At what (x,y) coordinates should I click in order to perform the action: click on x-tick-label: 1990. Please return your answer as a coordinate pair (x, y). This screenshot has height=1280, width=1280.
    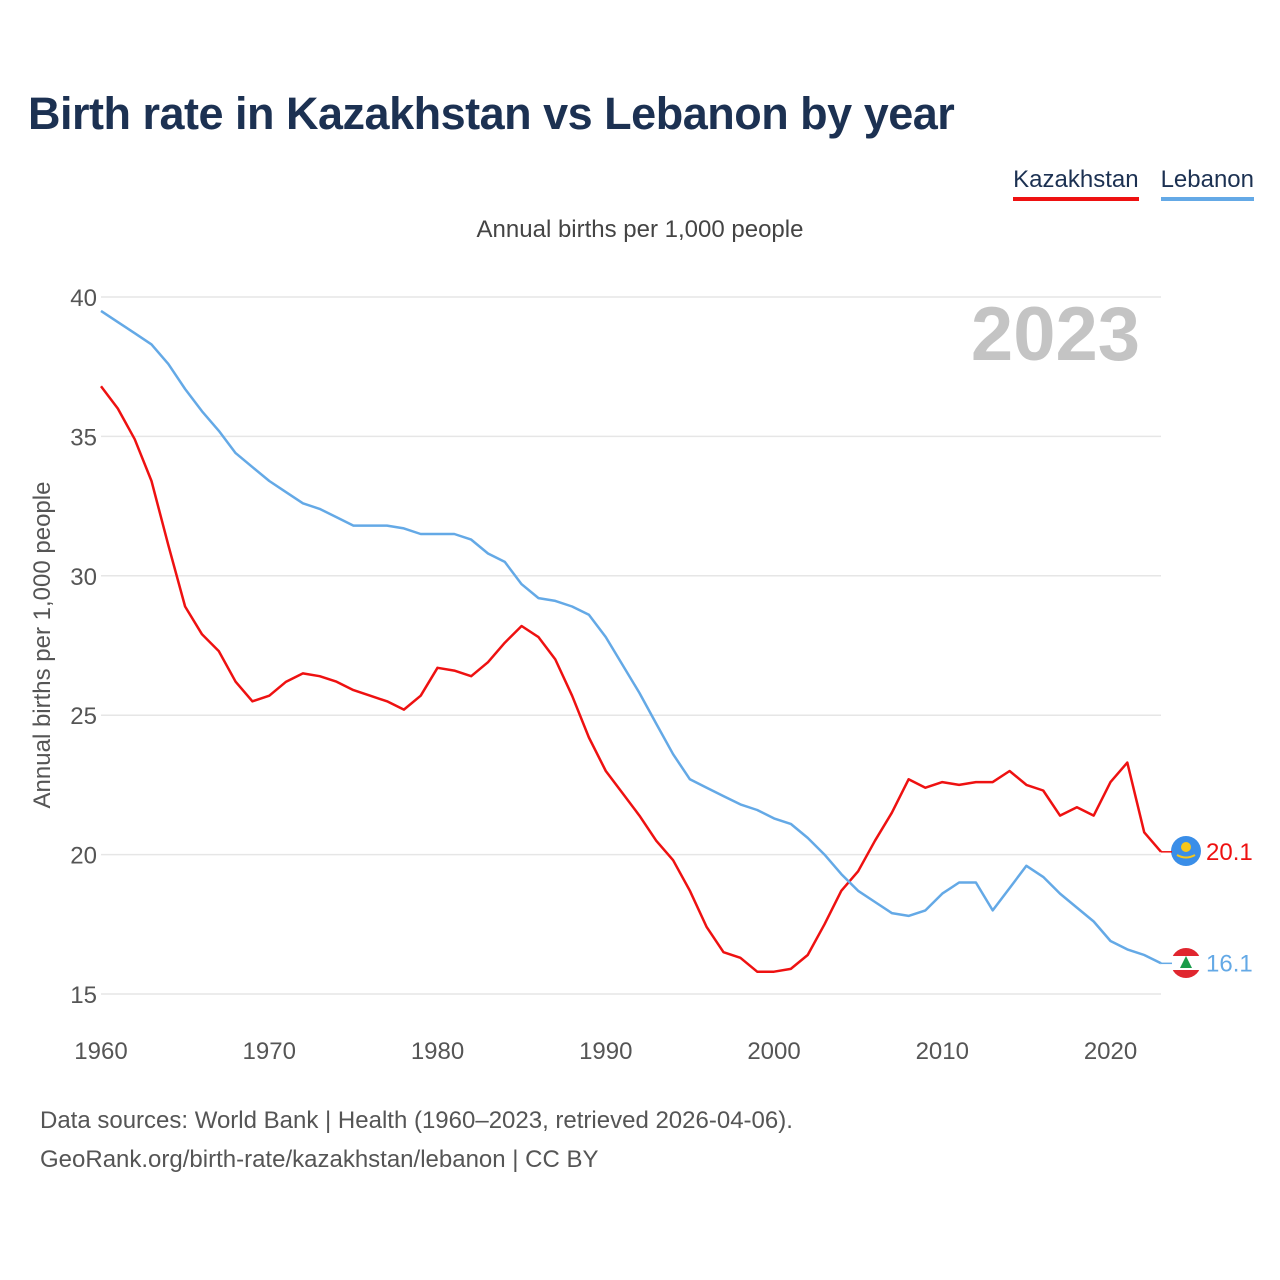
    Looking at the image, I should click on (605, 1051).